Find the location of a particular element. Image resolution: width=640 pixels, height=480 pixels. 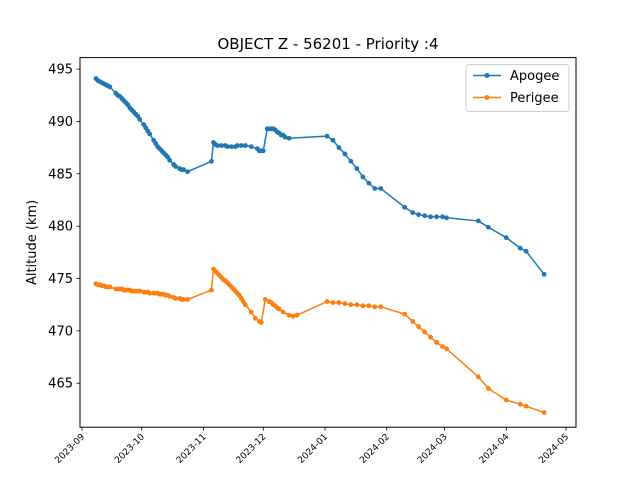

y-tick-label: 470 is located at coordinates (60, 331).